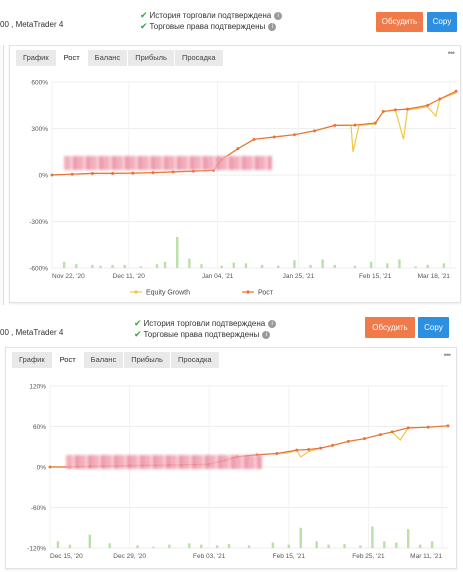  I want to click on x-tick-label: Mar 18, '21, so click(434, 276).